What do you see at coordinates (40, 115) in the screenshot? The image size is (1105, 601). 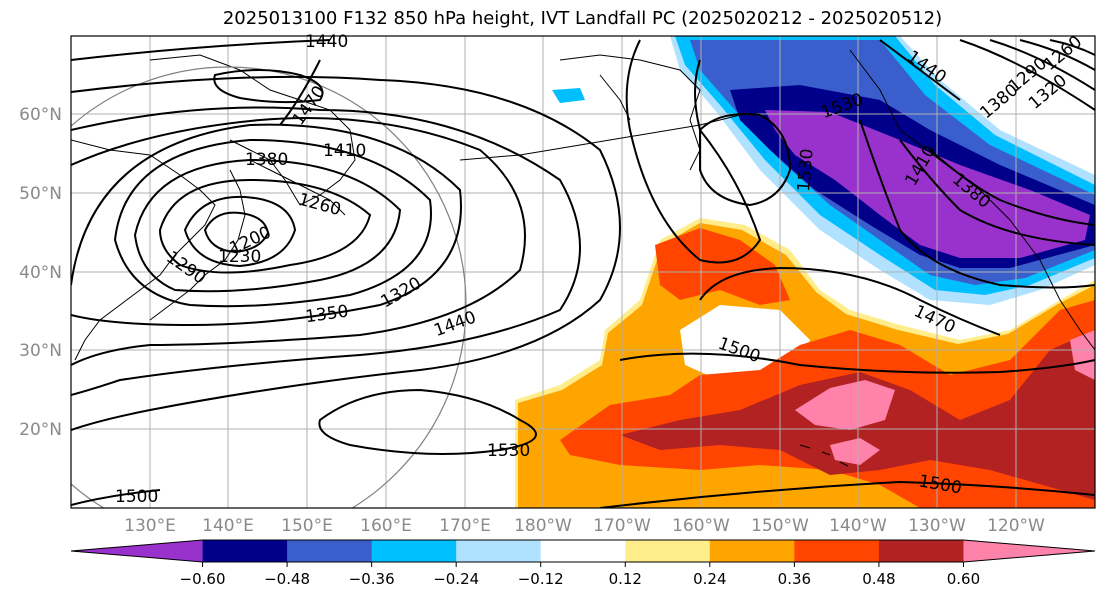 I see `lat-label: 60°N` at bounding box center [40, 115].